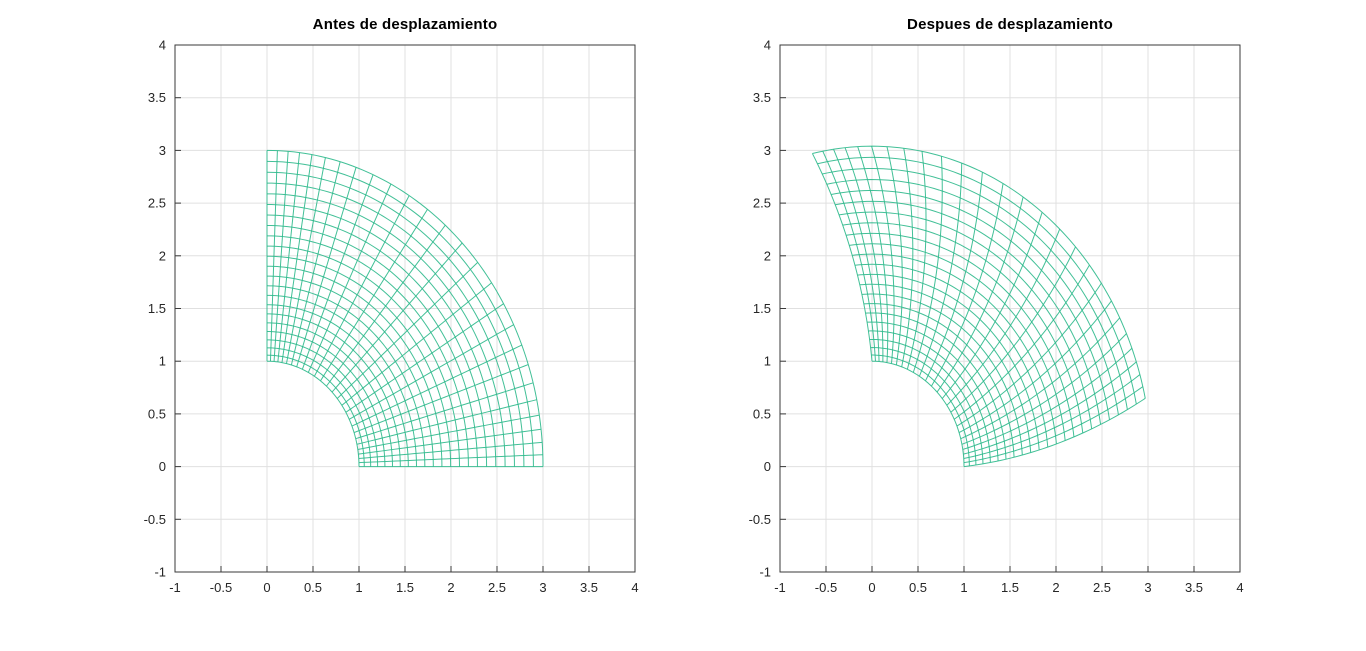 The width and height of the screenshot is (1366, 651). What do you see at coordinates (1010, 24) in the screenshot?
I see `plot-title-after: Despues de desplazamiento` at bounding box center [1010, 24].